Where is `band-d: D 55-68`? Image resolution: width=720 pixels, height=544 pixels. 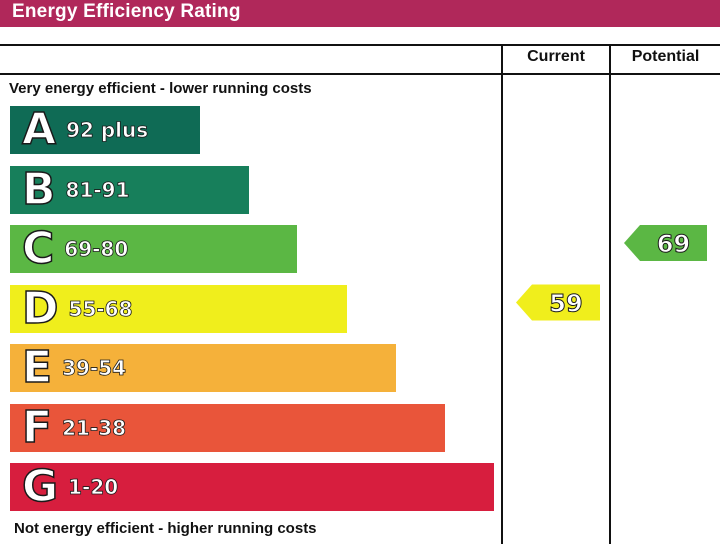 band-d: D 55-68 is located at coordinates (178, 308).